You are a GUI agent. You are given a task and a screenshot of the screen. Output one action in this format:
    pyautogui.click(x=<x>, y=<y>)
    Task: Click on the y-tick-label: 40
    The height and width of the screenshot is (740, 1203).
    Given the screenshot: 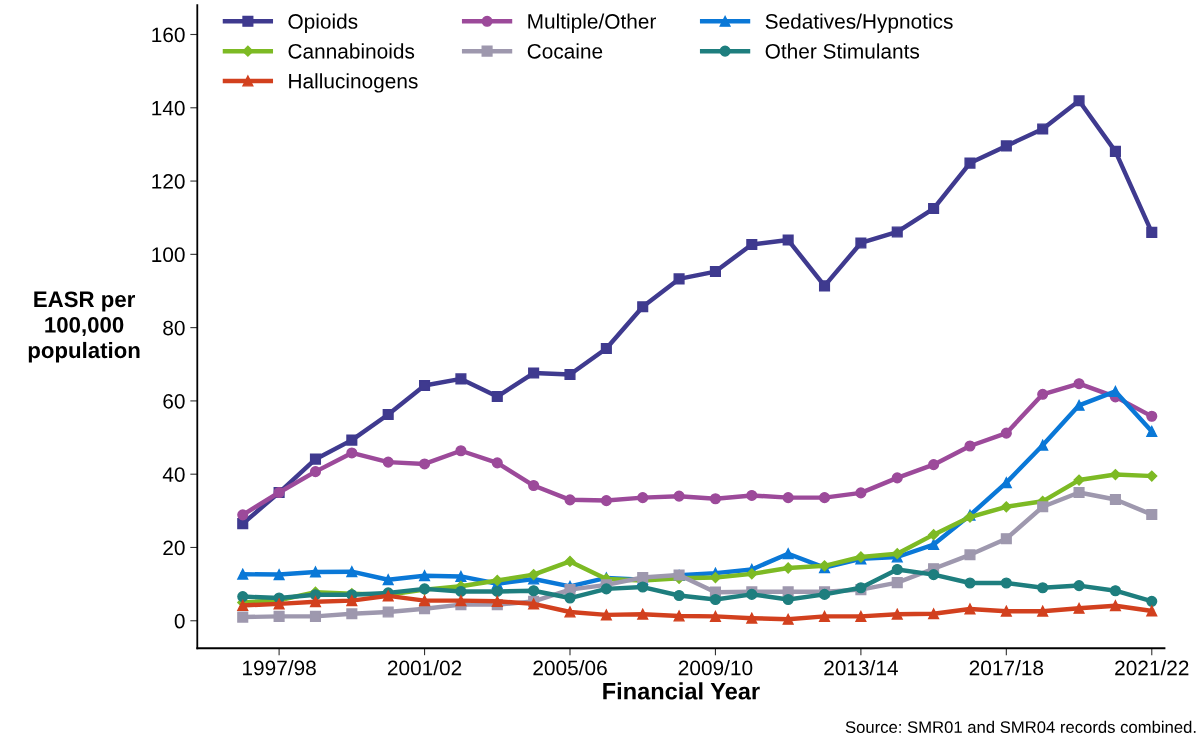 What is the action you would take?
    pyautogui.click(x=173, y=474)
    